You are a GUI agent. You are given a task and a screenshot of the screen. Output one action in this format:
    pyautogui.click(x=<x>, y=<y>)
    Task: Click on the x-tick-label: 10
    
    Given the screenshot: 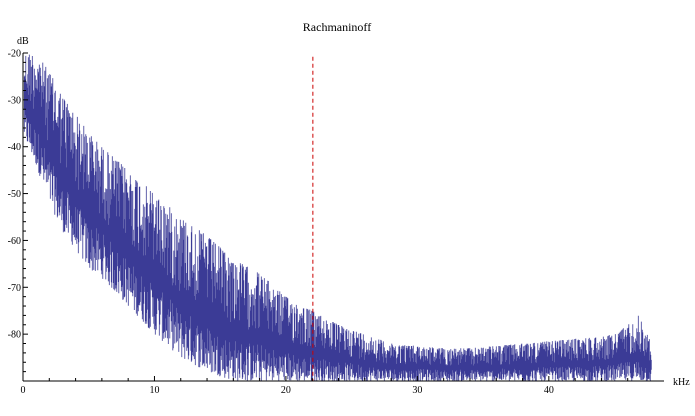 What is the action you would take?
    pyautogui.click(x=154, y=390)
    